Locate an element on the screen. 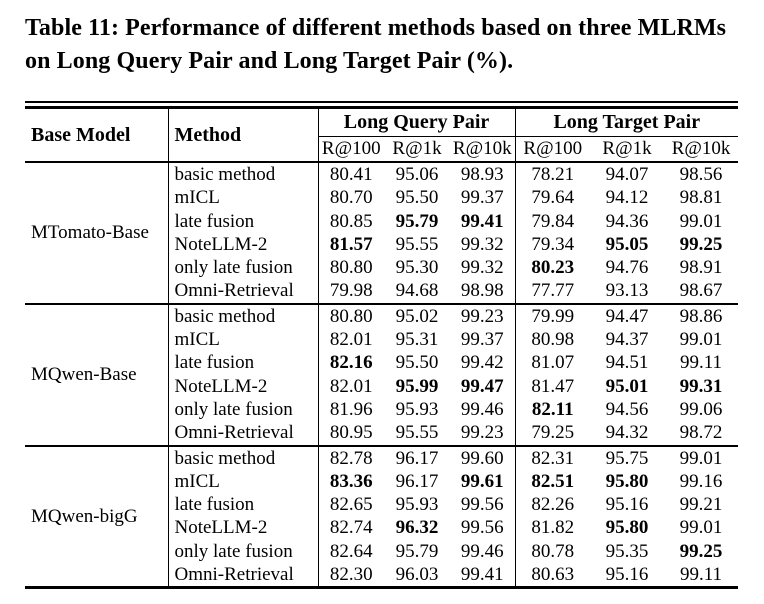 The width and height of the screenshot is (764, 604). value-cell: 95.80 is located at coordinates (627, 528).